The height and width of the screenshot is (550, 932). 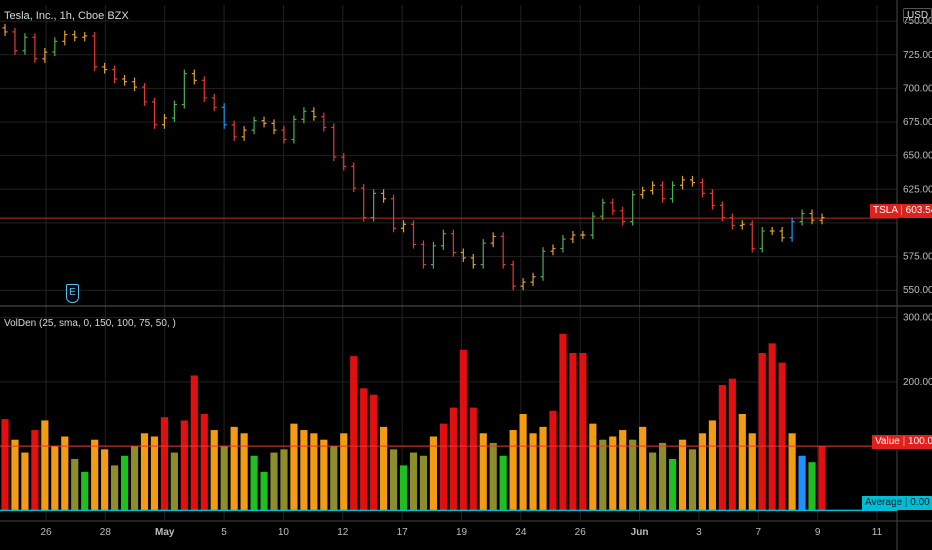 What do you see at coordinates (521, 532) in the screenshot?
I see `time-axis-label: 24` at bounding box center [521, 532].